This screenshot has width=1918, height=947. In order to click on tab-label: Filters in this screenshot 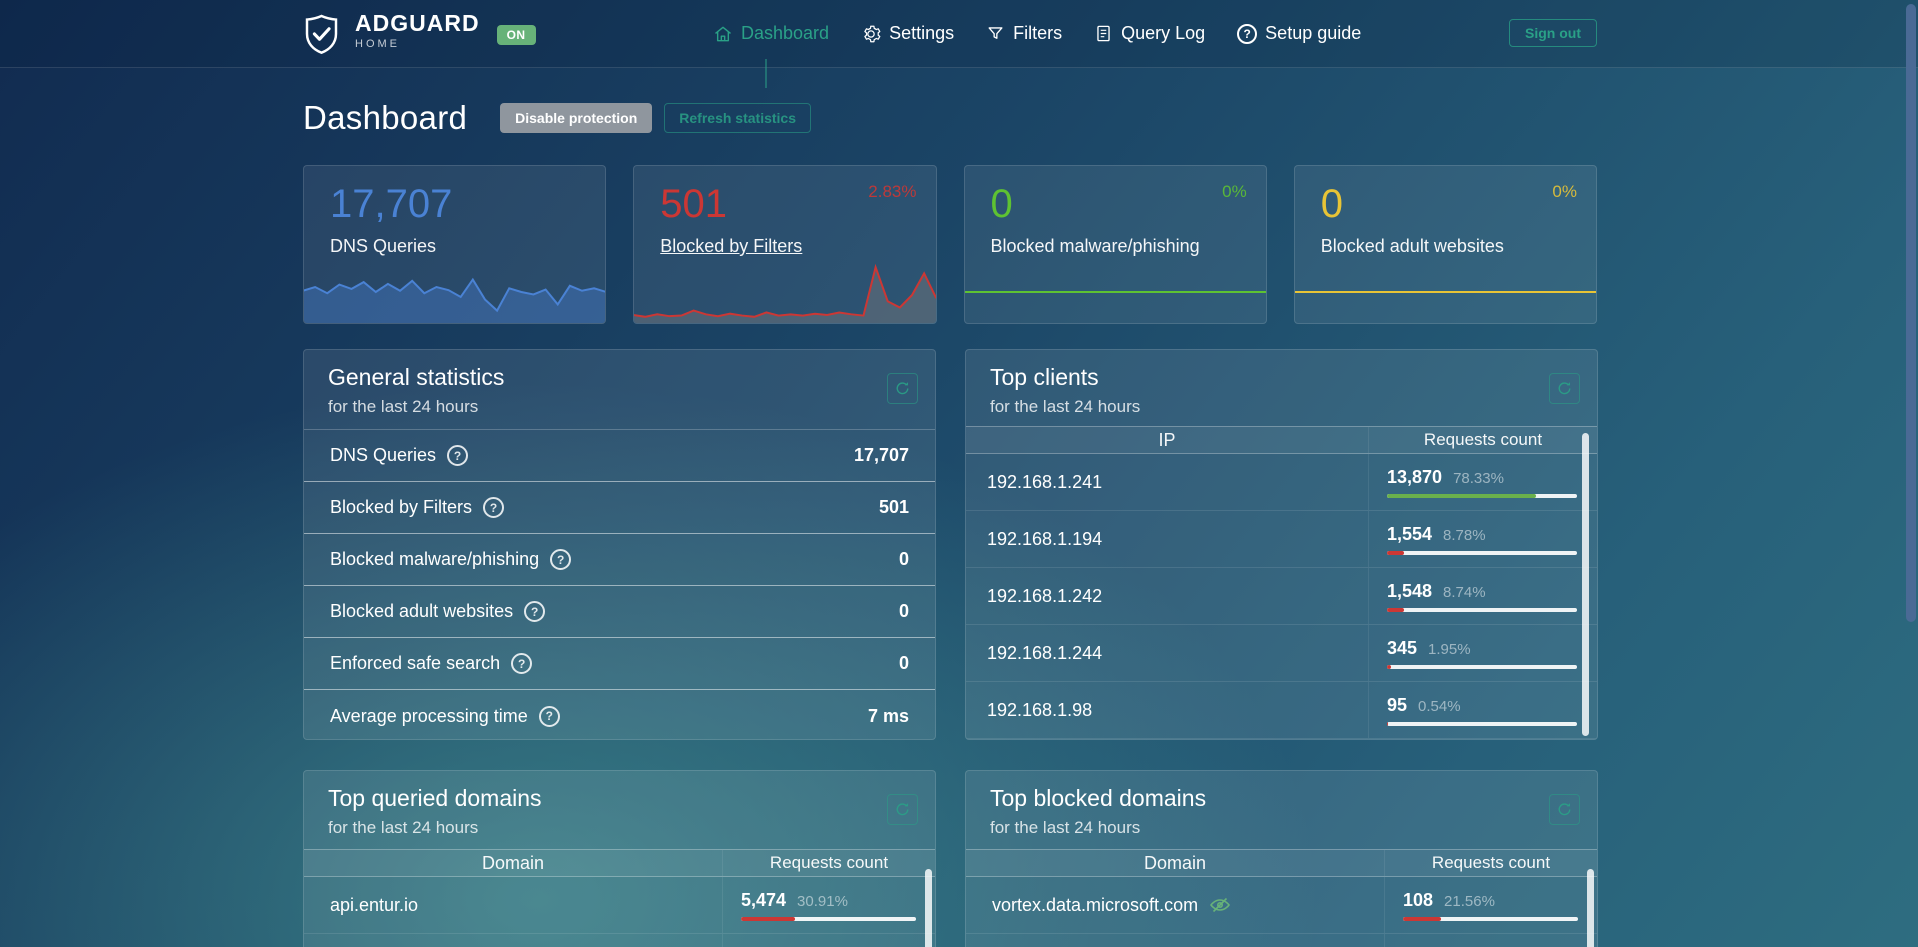, I will do `click(1038, 33)`.